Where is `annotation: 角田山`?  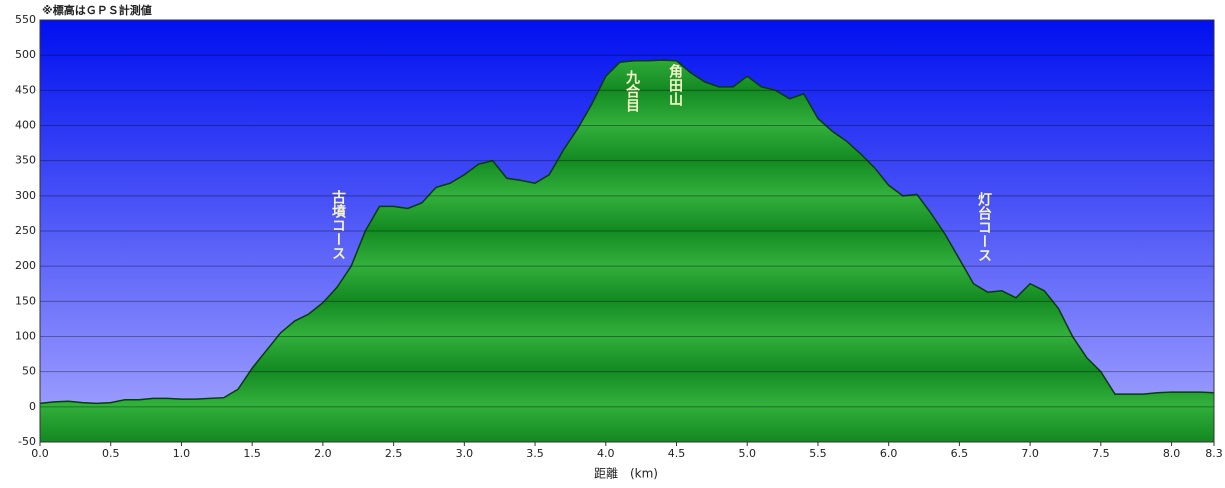 annotation: 角田山 is located at coordinates (675, 85).